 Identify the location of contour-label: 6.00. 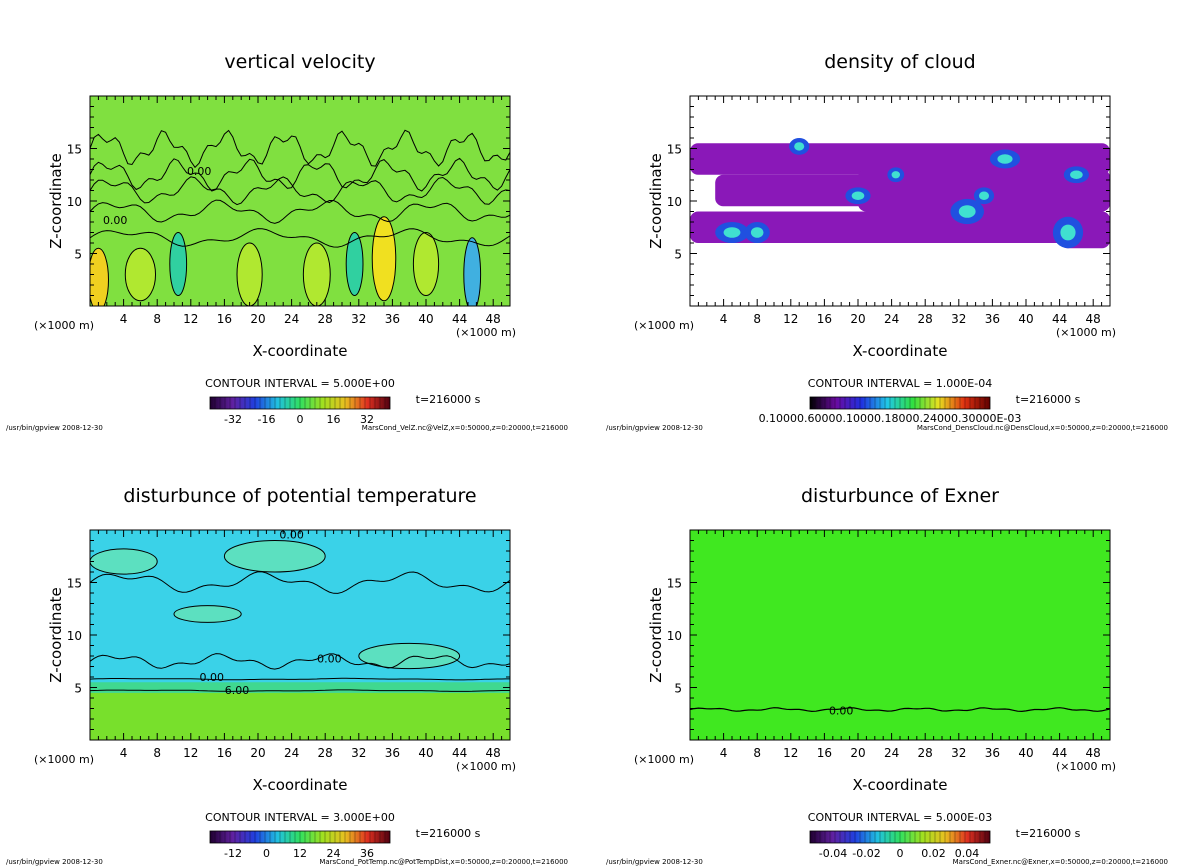
(237, 690).